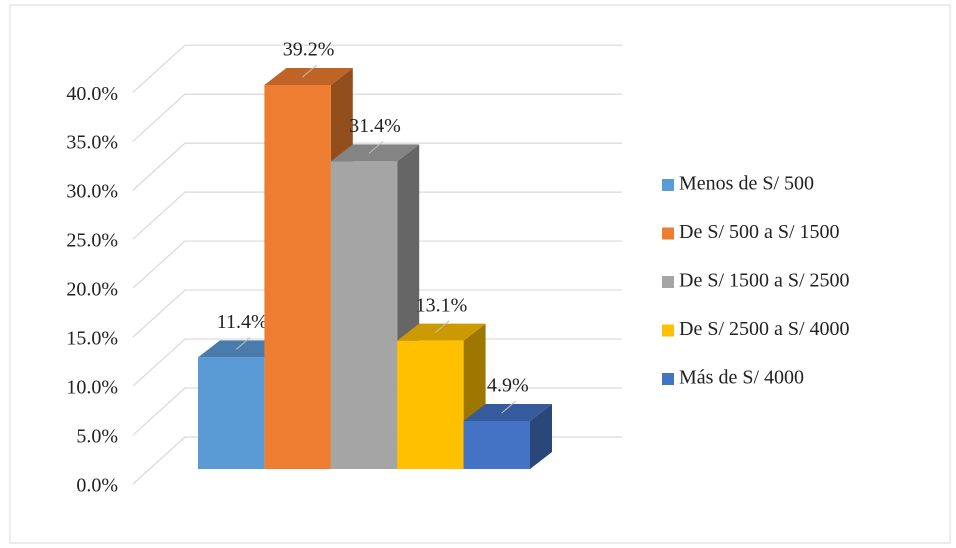  Describe the element at coordinates (92, 143) in the screenshot. I see `y-tick-label: 35.0%` at that location.